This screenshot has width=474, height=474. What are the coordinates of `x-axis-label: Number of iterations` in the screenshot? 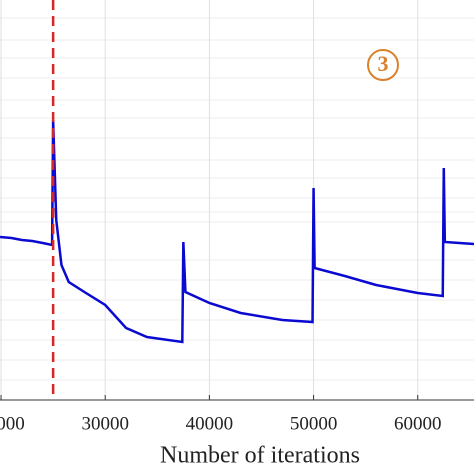 It's located at (260, 456).